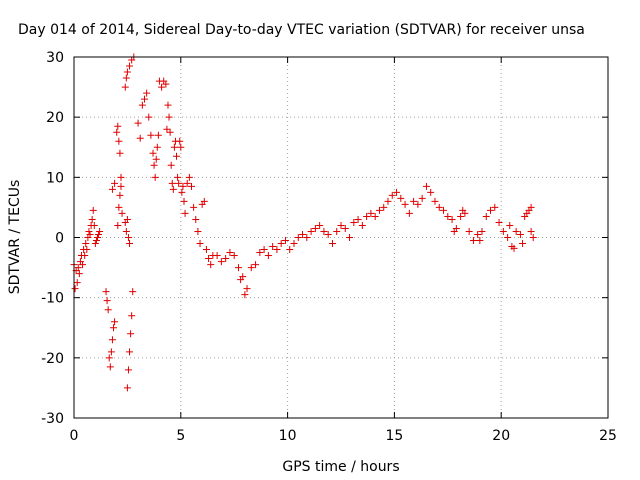  What do you see at coordinates (55, 118) in the screenshot?
I see `y-tick-label: 20` at bounding box center [55, 118].